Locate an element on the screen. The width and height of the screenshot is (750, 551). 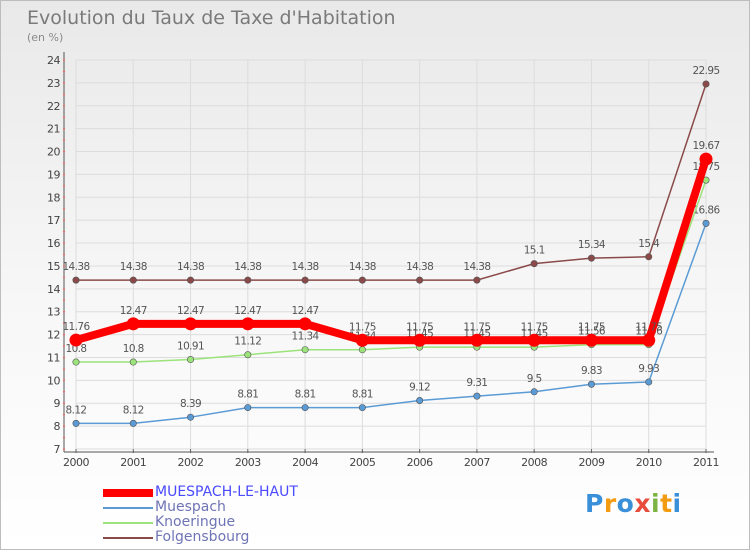
data-label-muespach: 9.83 is located at coordinates (591, 371).